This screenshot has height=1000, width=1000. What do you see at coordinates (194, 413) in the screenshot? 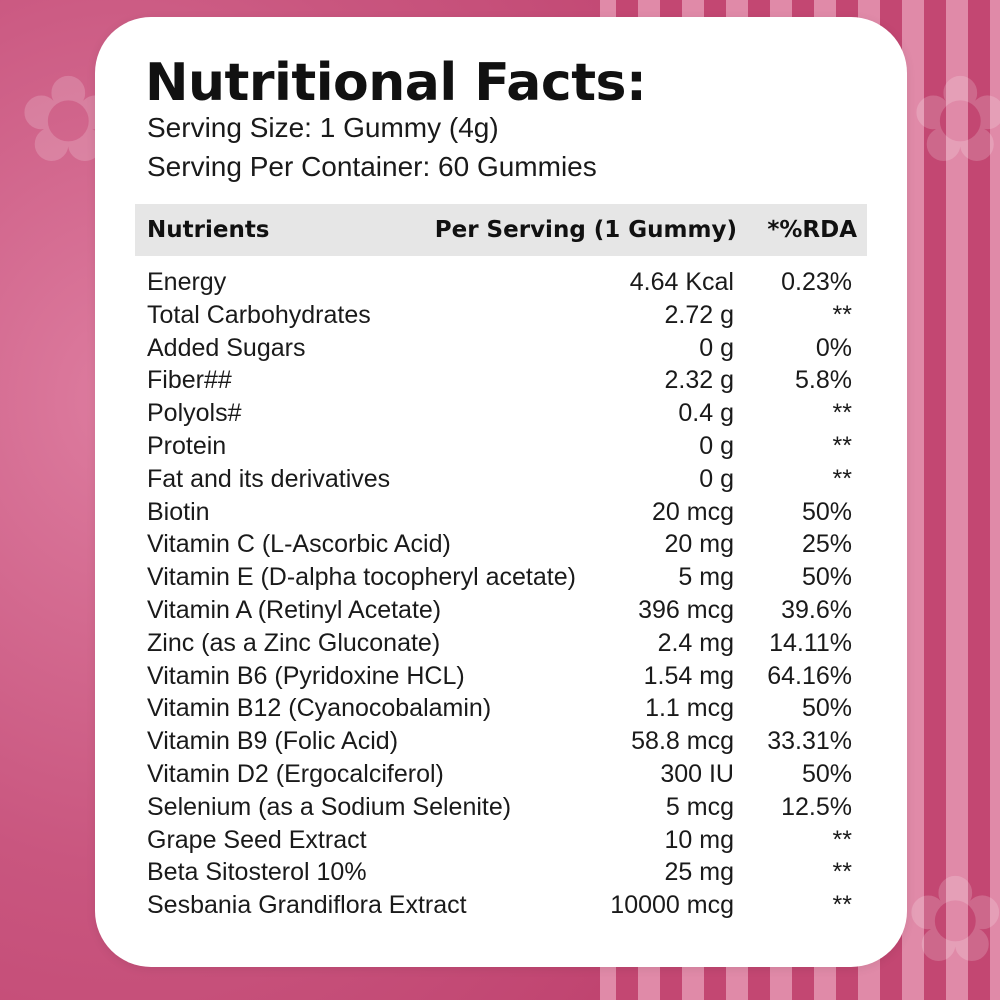
I see `nutrient-name: Polyols#` at bounding box center [194, 413].